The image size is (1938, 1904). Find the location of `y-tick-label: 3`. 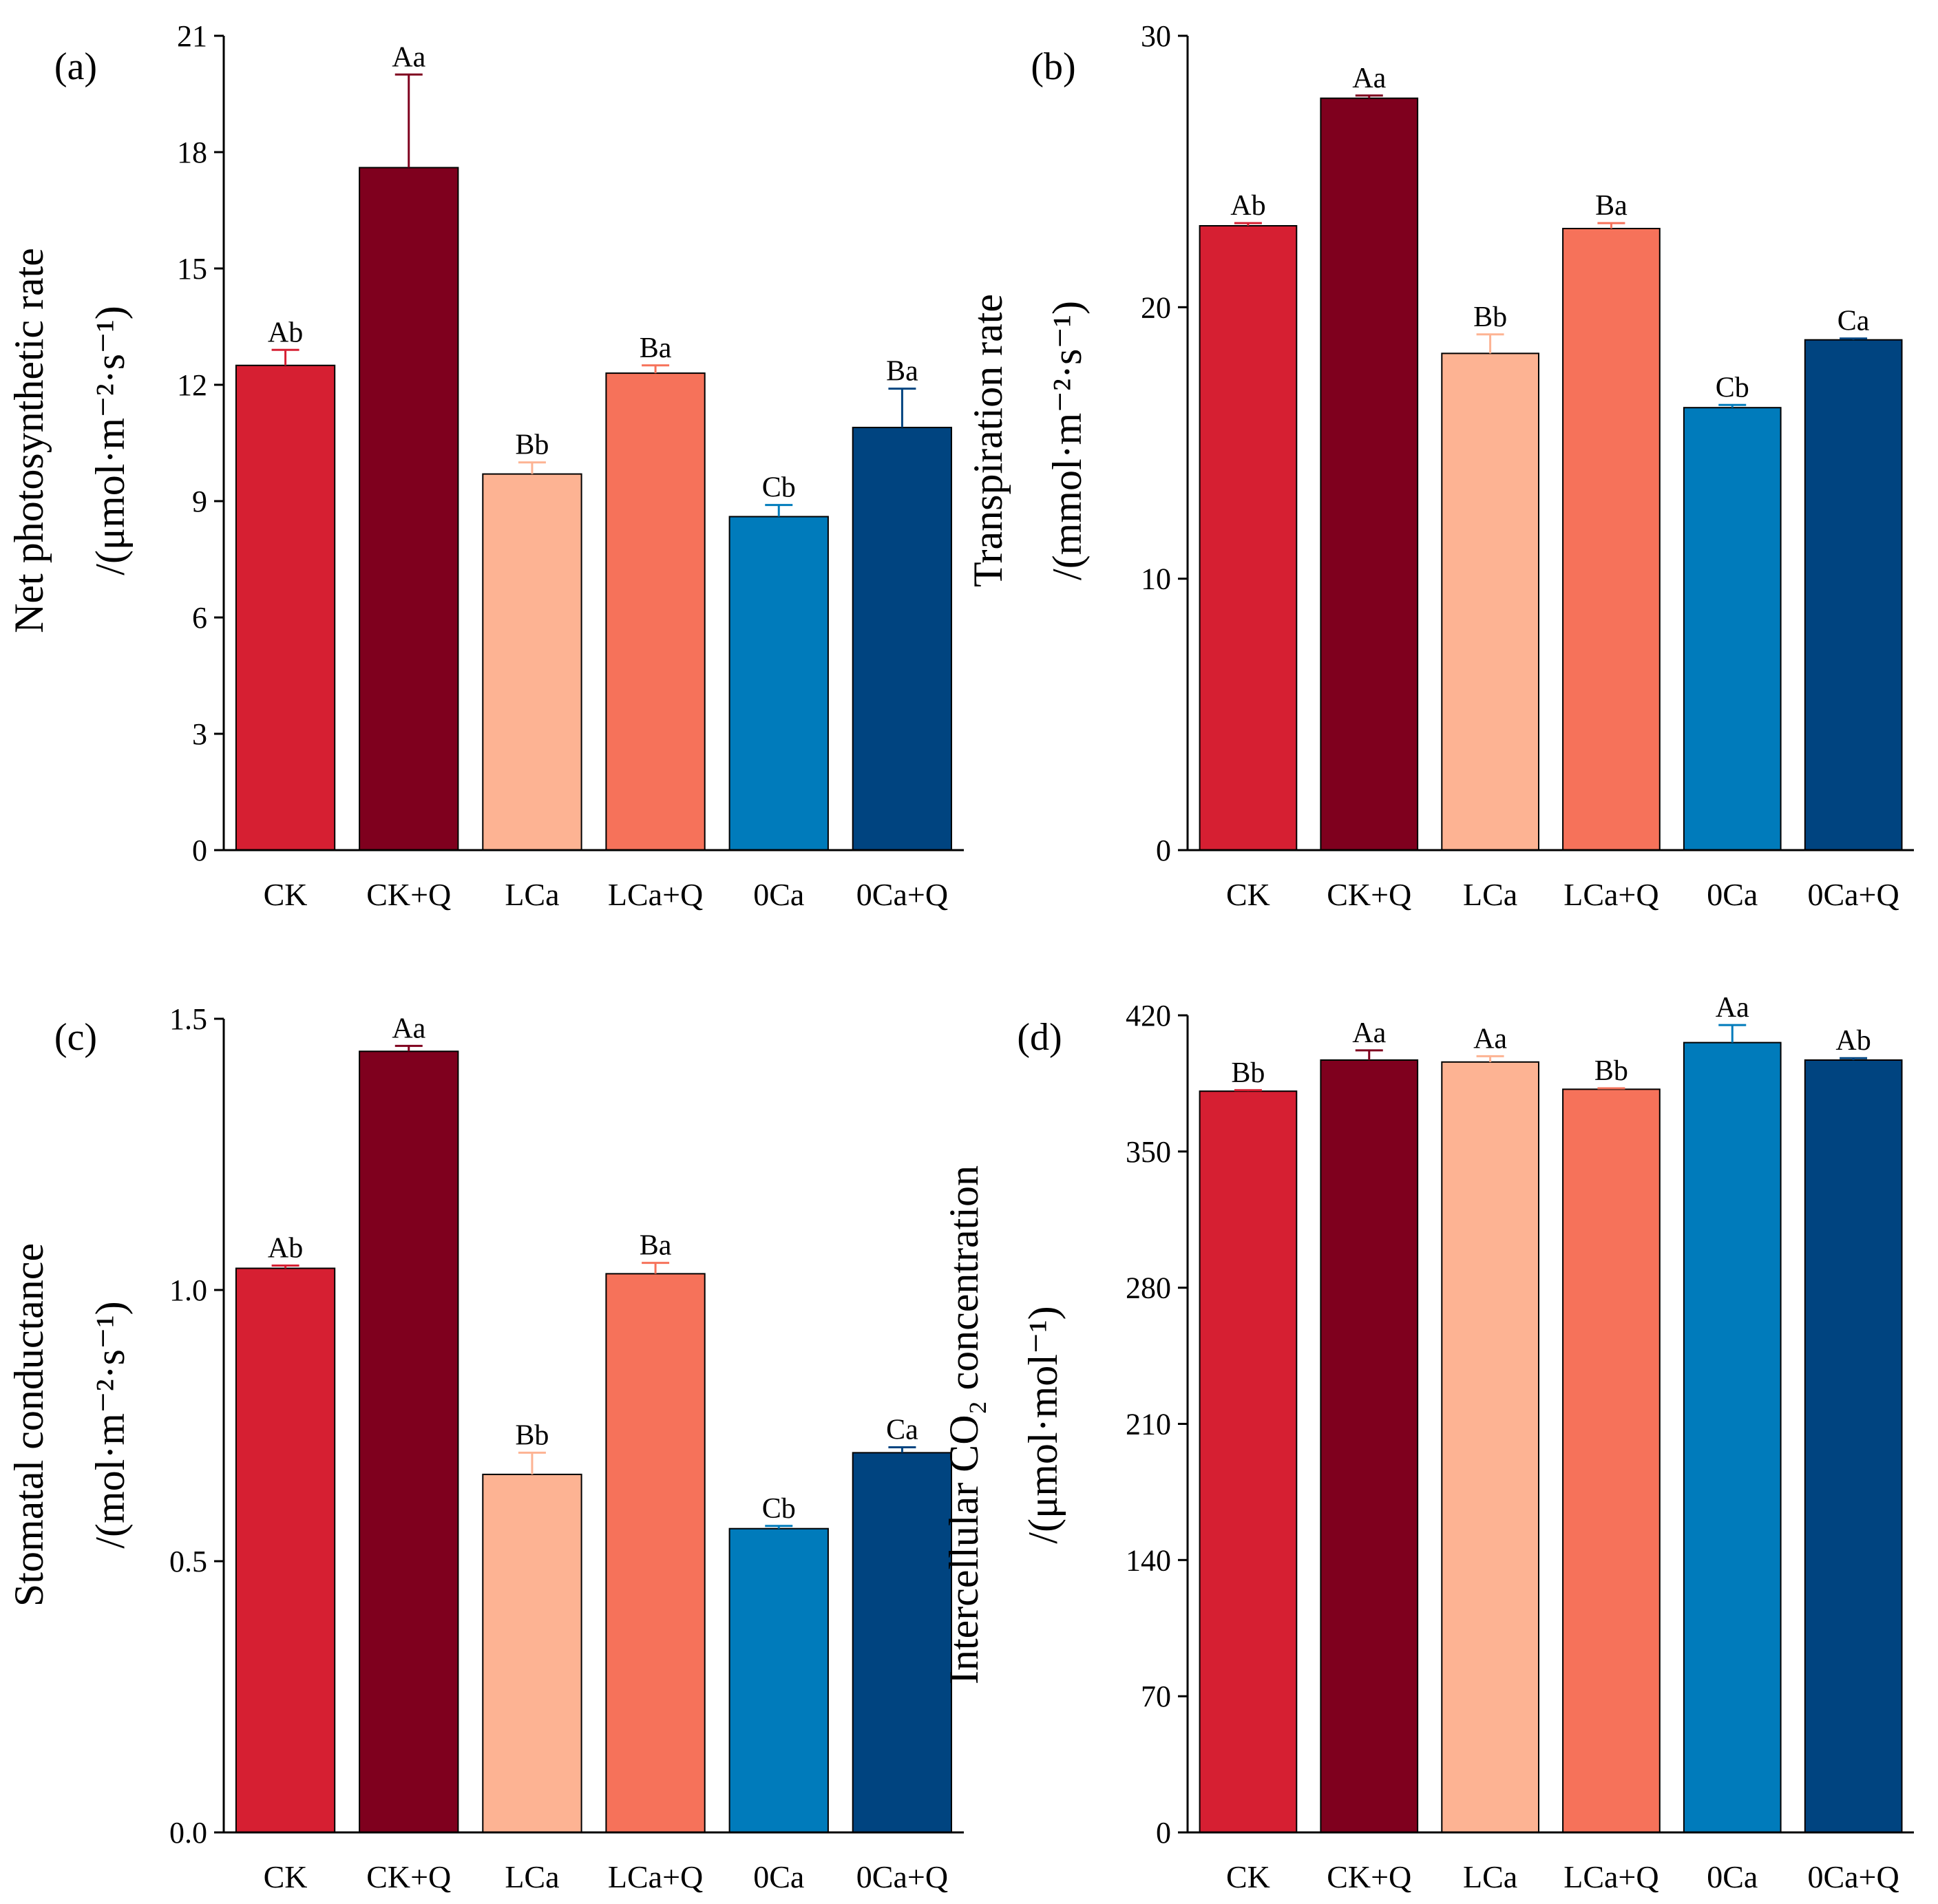

y-tick-label: 3 is located at coordinates (199, 734).